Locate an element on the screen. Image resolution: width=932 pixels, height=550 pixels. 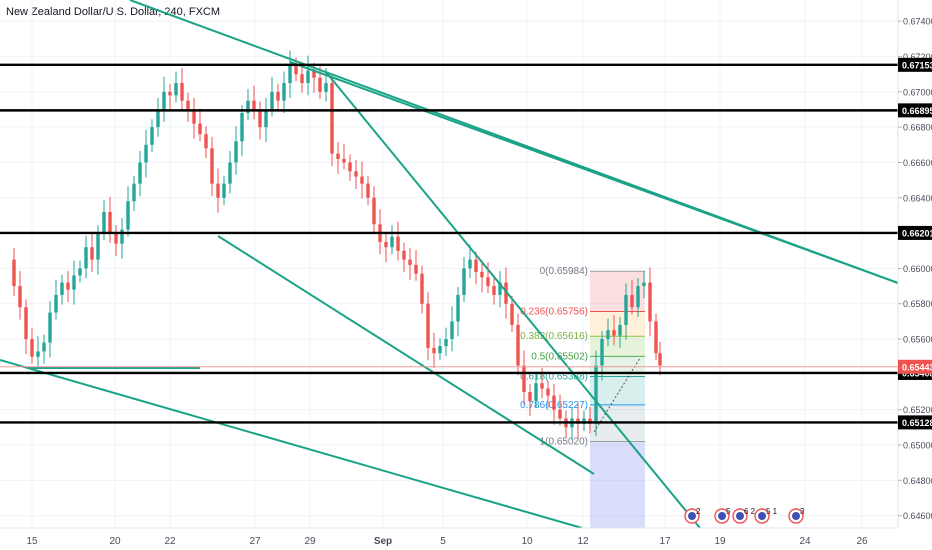
current-price-label: 0.65443 is located at coordinates (917, 367).